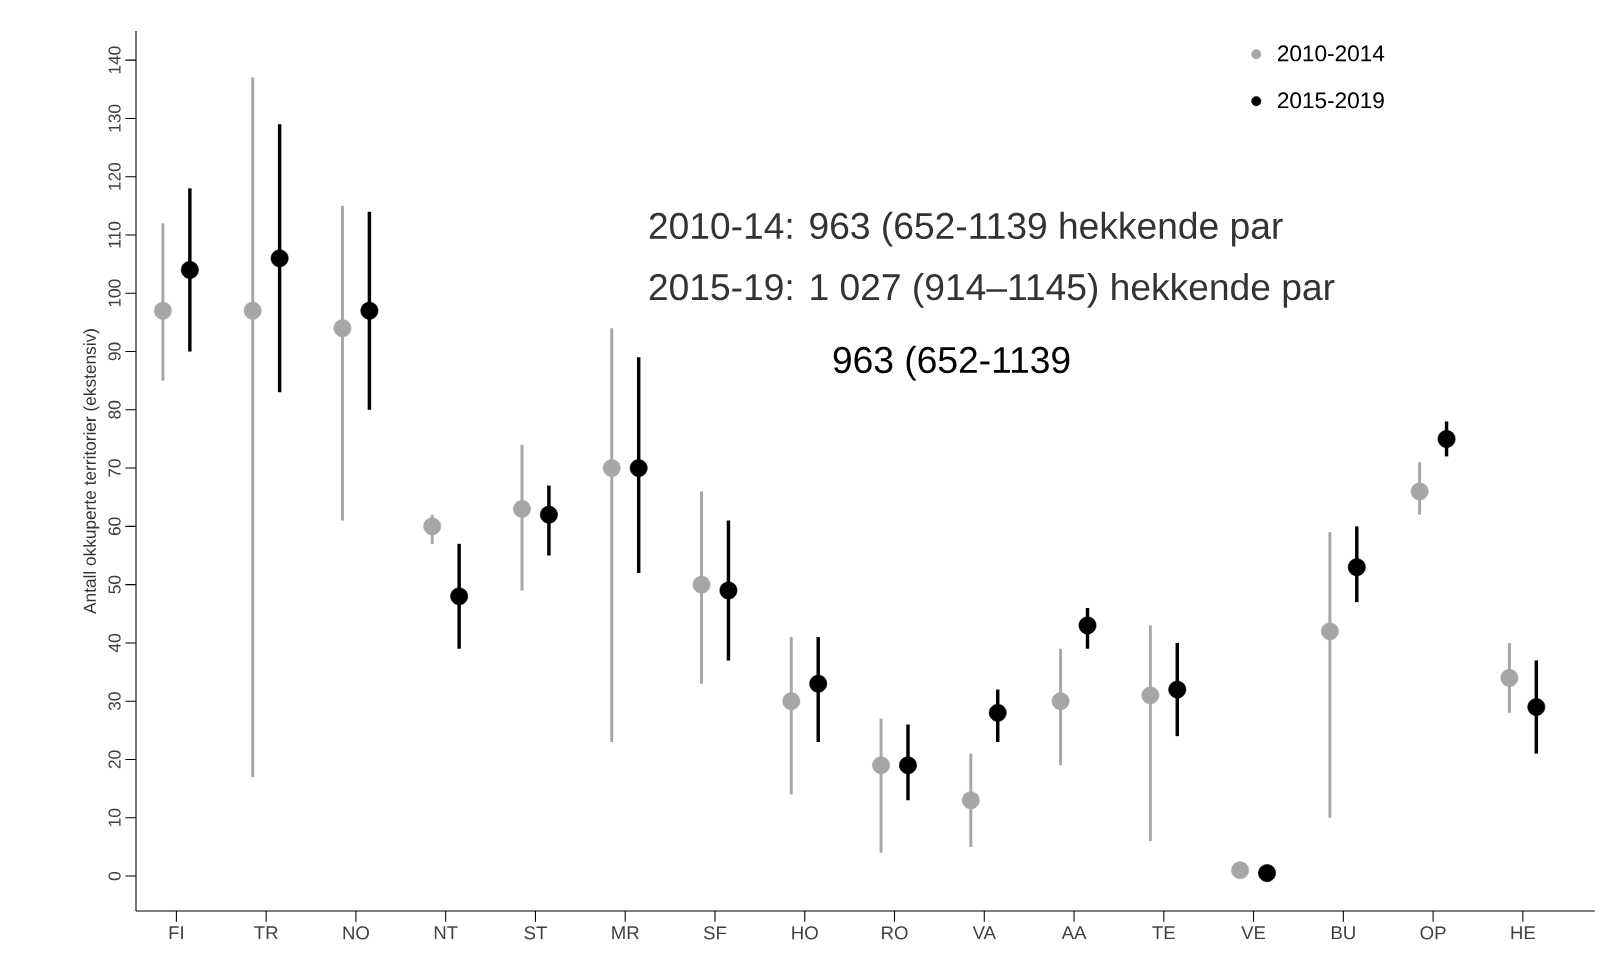 This screenshot has width=1608, height=969. What do you see at coordinates (114, 643) in the screenshot?
I see `y-tick-label: 40` at bounding box center [114, 643].